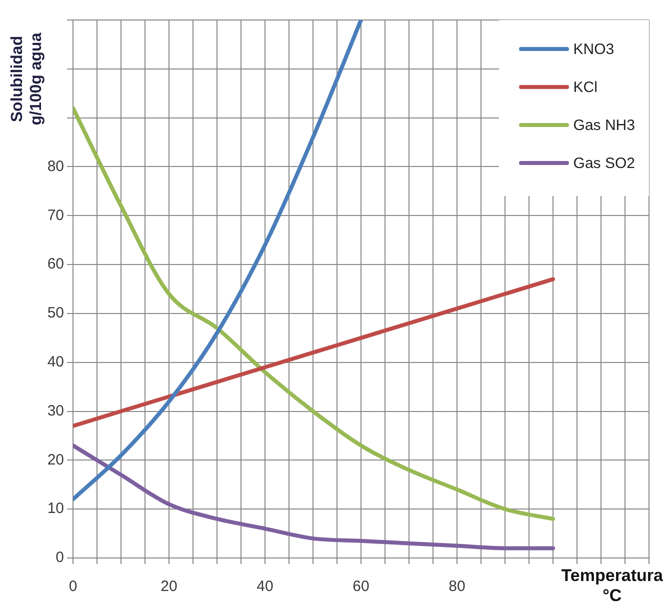 Image resolution: width=663 pixels, height=609 pixels. I want to click on y-tick-label: 70, so click(55, 215).